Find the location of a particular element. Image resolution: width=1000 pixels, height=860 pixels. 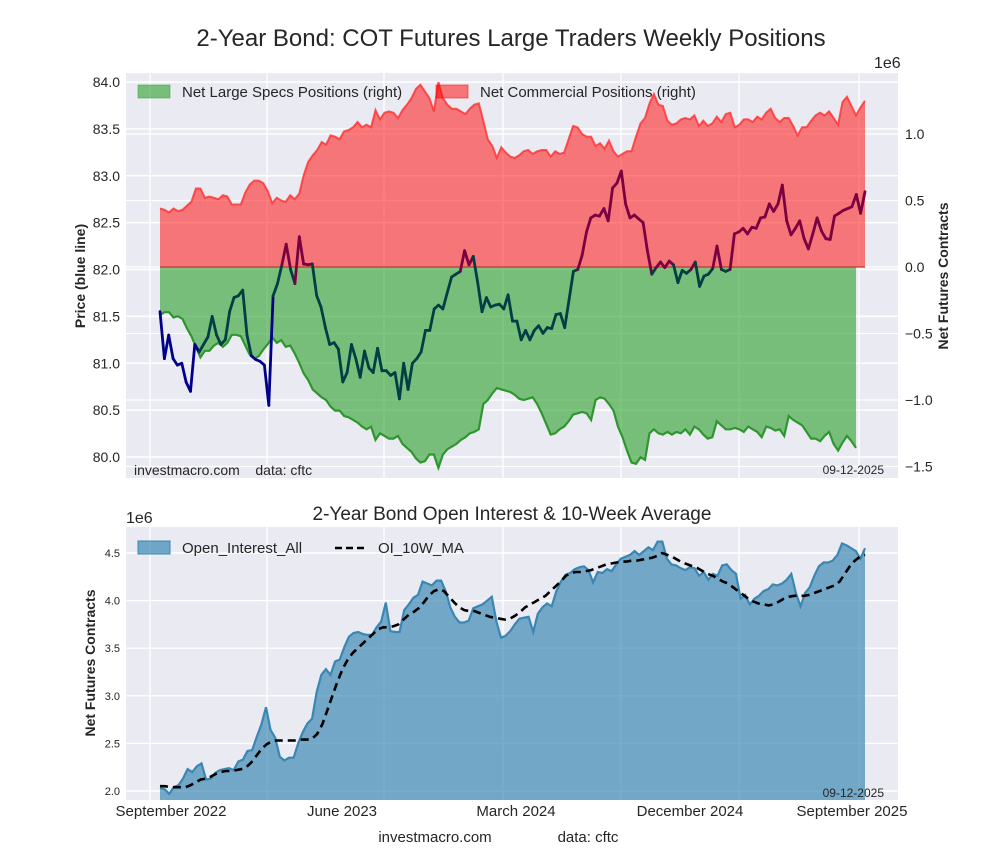

bottom-y-tick-label: 4.5 is located at coordinates (112, 554).